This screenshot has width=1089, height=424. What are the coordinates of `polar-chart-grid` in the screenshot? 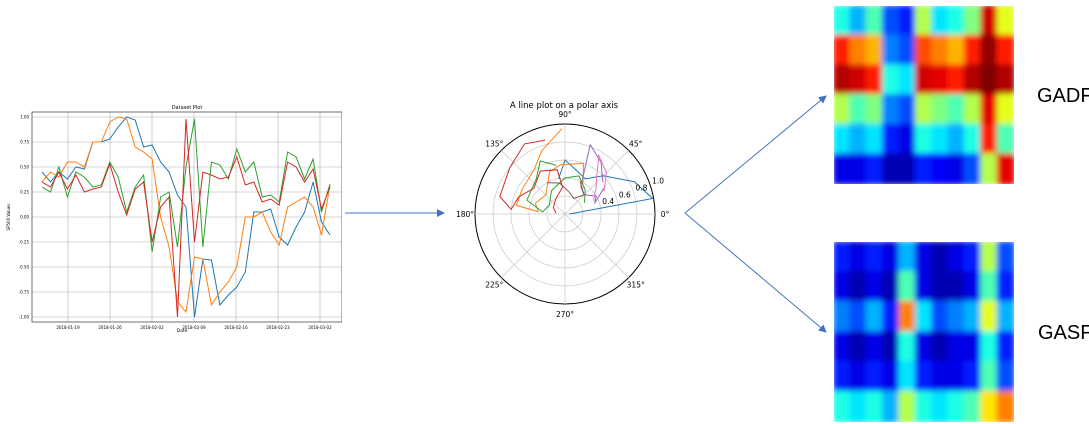 It's located at (565, 214).